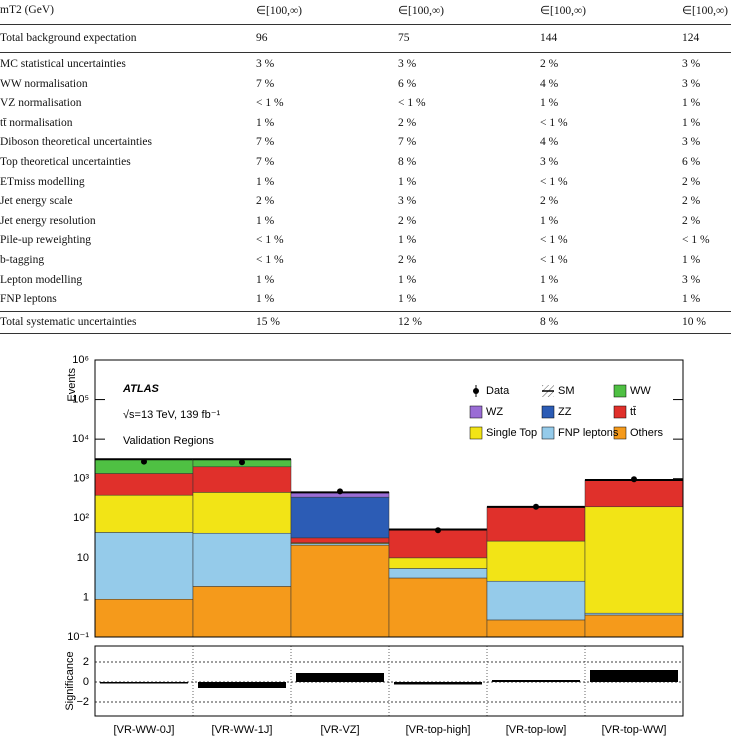  Describe the element at coordinates (28, 299) in the screenshot. I see `row-label: FNP leptons` at that location.